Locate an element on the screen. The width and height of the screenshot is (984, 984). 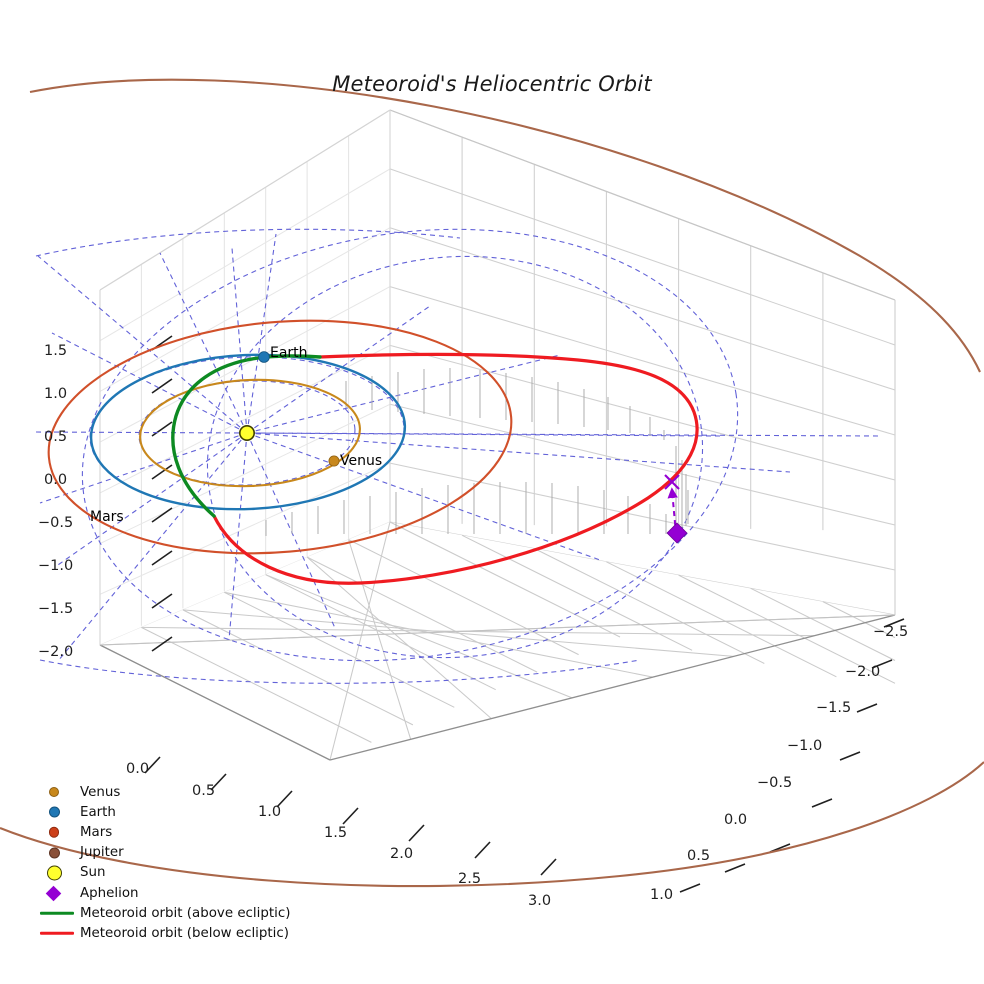
legend-marker-above-ecliptic-icon is located at coordinates (57, 913).